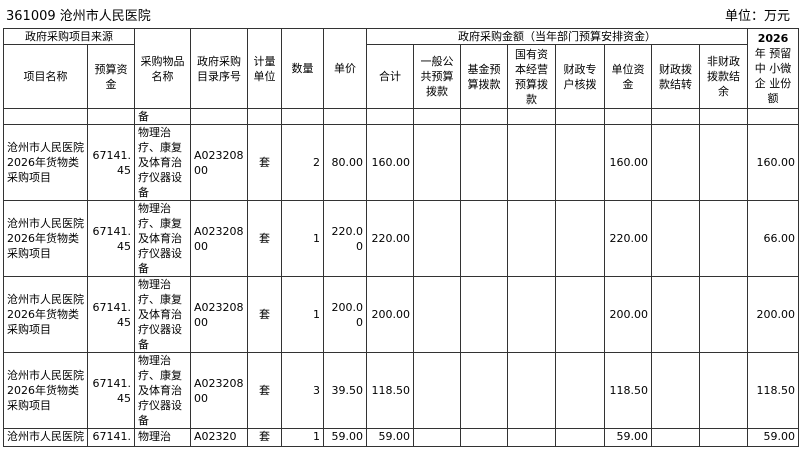  Describe the element at coordinates (162, 116) in the screenshot. I see `cell-item-name: 备` at that location.